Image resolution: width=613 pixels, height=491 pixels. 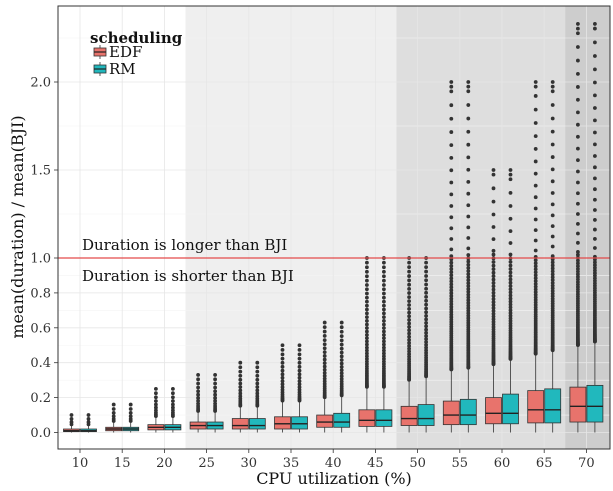 What do you see at coordinates (80, 463) in the screenshot?
I see `x-tick-label: 10` at bounding box center [80, 463].